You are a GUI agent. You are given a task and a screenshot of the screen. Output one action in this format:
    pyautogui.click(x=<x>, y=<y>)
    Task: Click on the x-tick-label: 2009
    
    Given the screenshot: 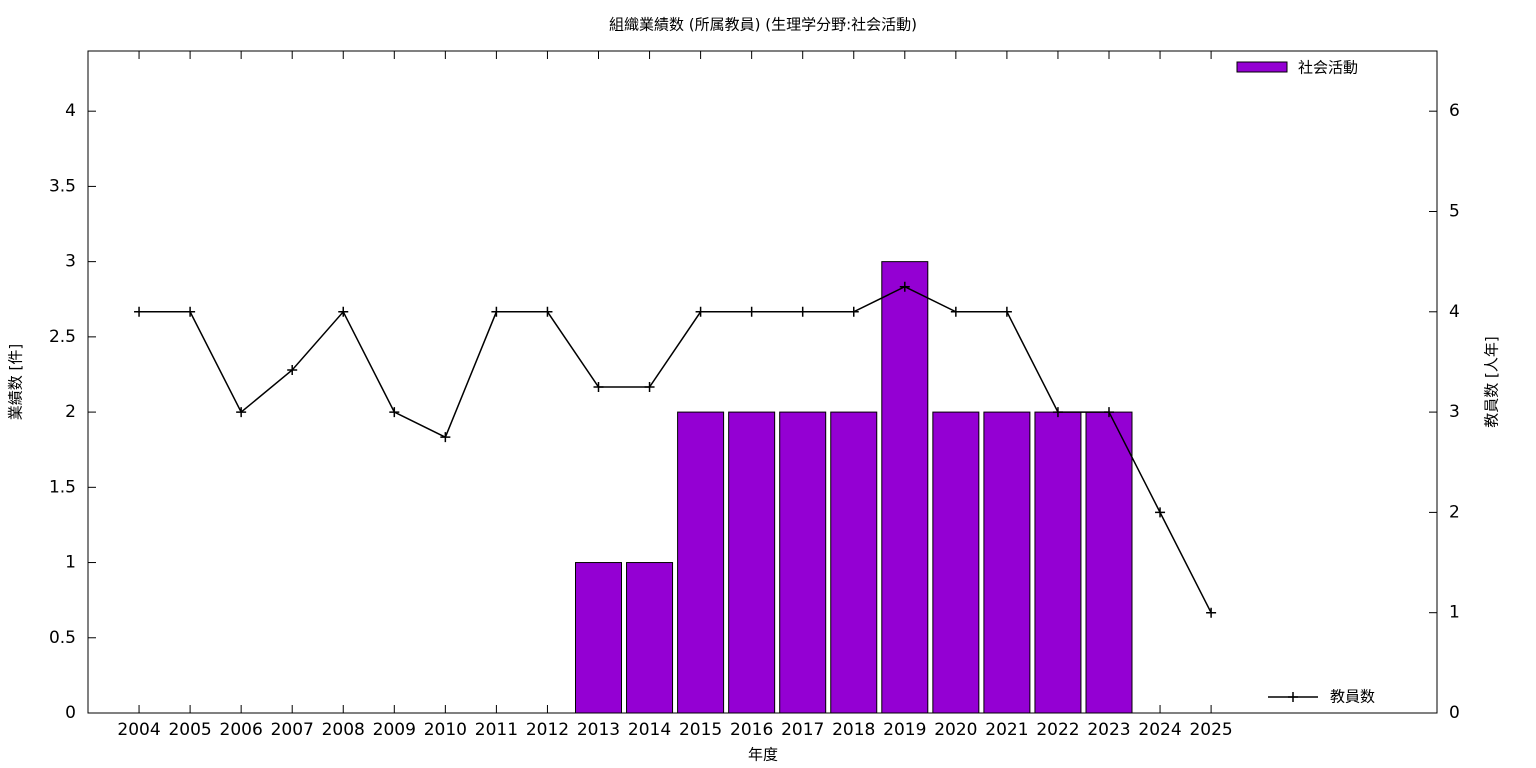 What is the action you would take?
    pyautogui.click(x=394, y=730)
    